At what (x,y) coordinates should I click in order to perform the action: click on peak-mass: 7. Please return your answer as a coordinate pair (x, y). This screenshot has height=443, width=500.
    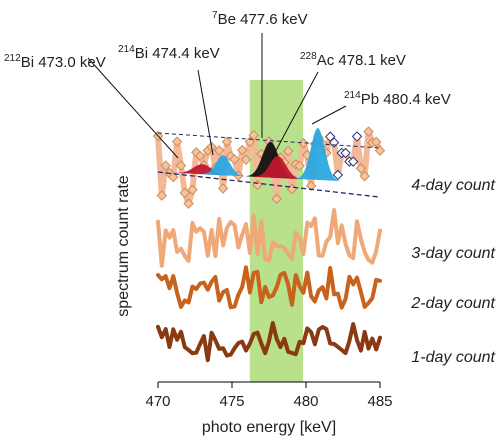
    Looking at the image, I should click on (215, 15).